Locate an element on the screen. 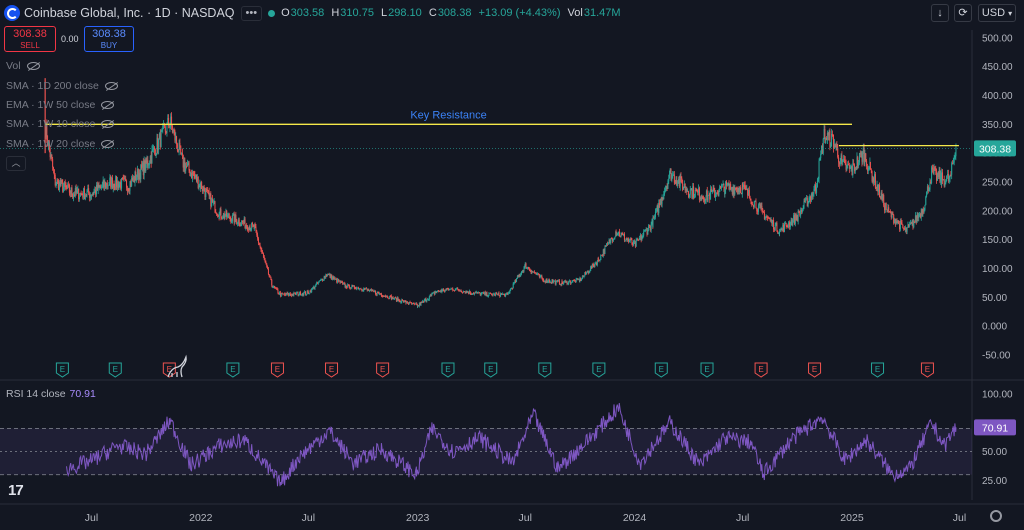 The image size is (1024, 530). indicator-sma-10: SMA · 1W 10 close is located at coordinates (60, 124).